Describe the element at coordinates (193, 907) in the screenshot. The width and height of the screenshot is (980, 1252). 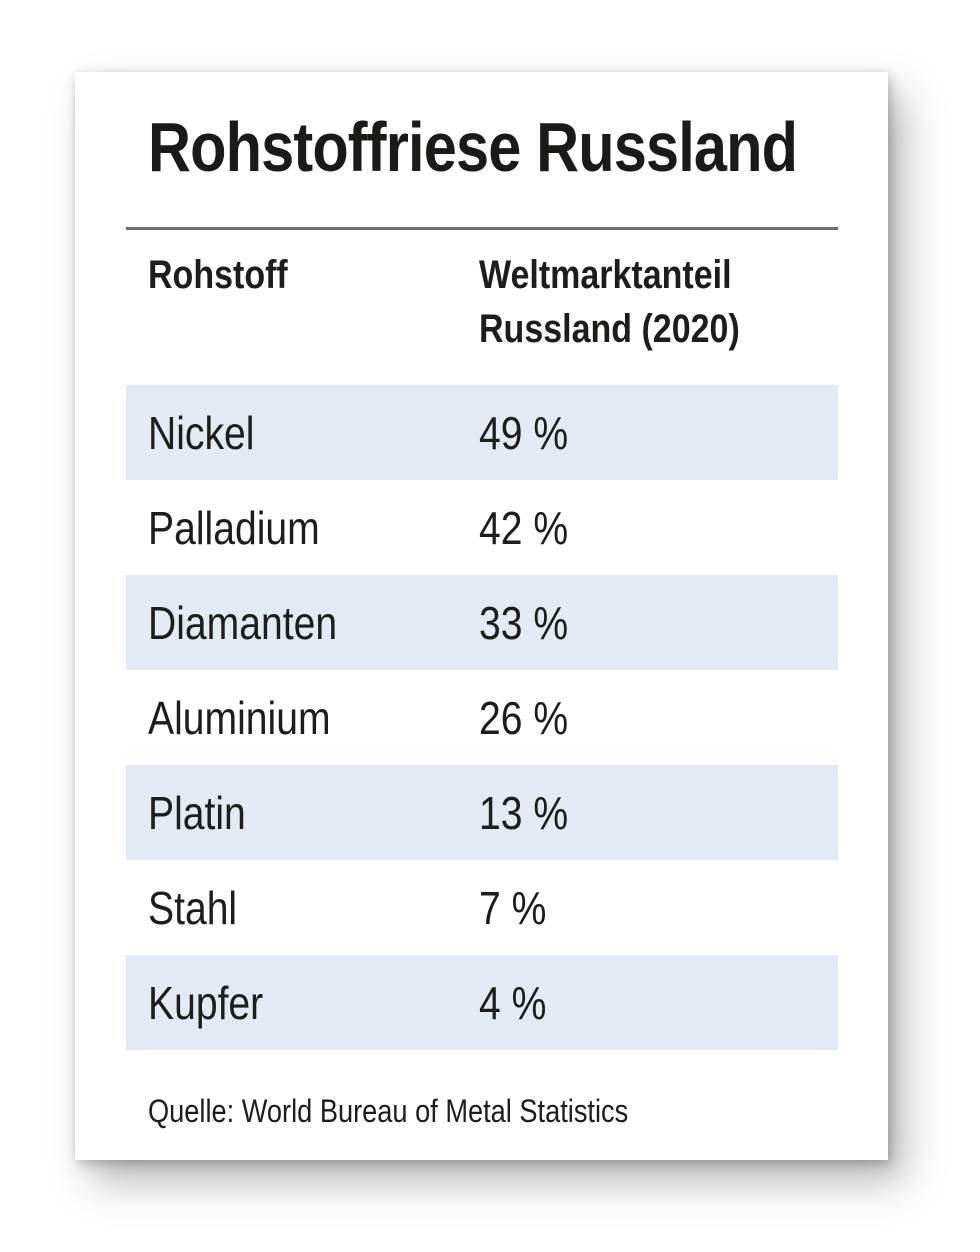
I see `row-material-label: Stahl` at that location.